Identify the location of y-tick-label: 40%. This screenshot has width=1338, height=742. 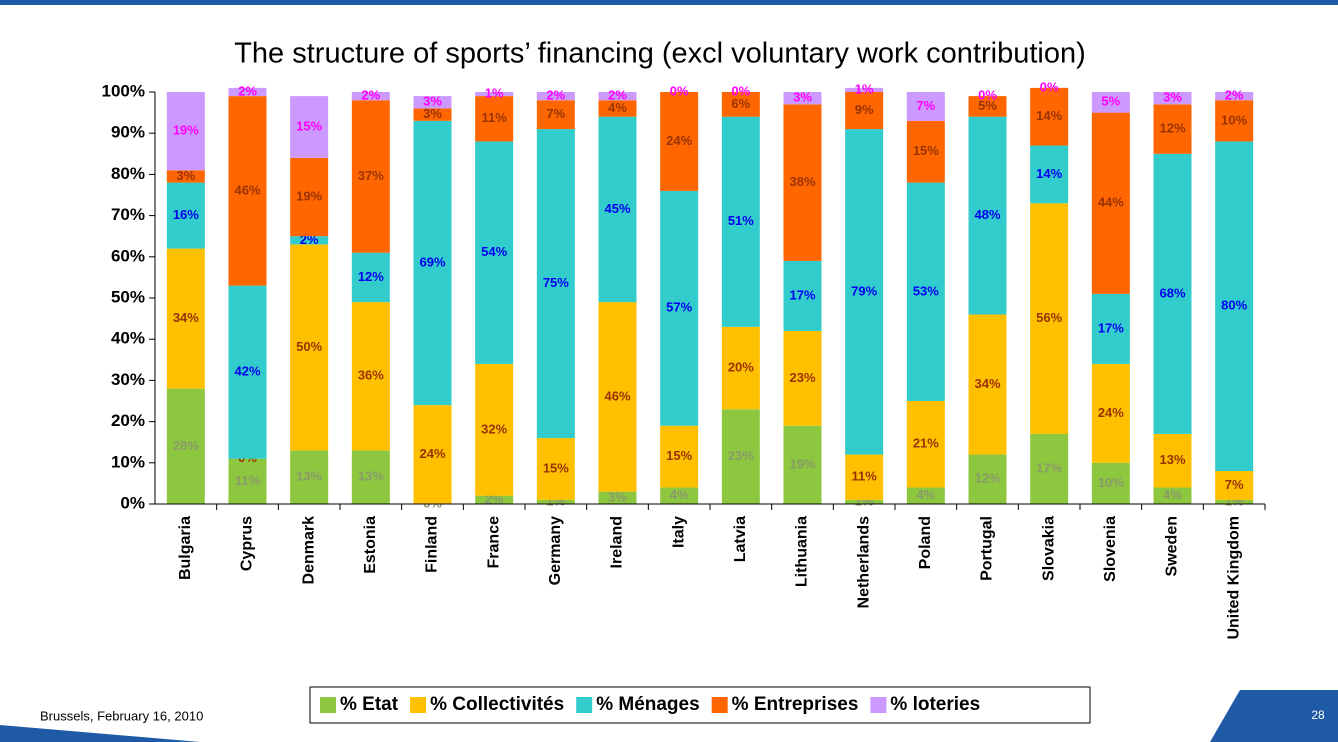
(128, 338).